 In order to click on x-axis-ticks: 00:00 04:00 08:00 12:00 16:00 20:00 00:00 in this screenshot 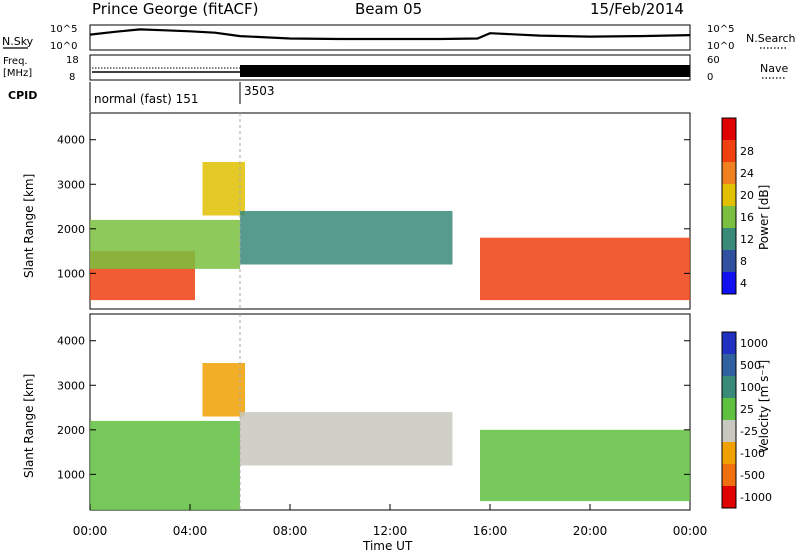, I will do `click(390, 521)`.